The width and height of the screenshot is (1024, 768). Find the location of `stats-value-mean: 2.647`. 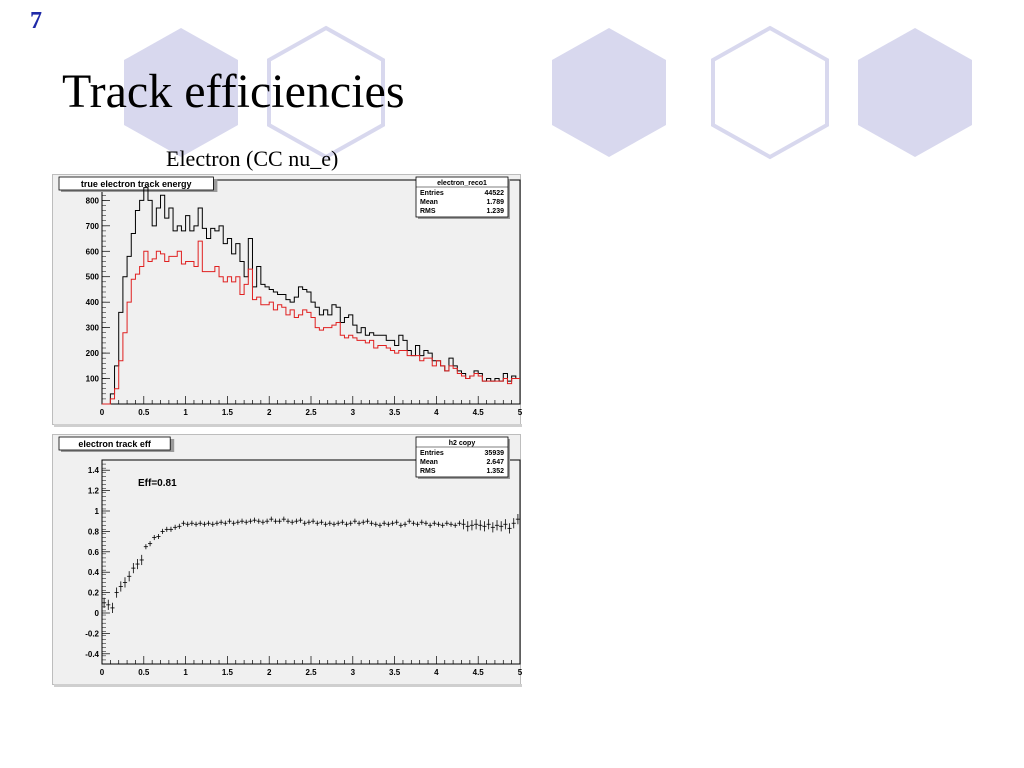

stats-value-mean: 2.647 is located at coordinates (495, 462).